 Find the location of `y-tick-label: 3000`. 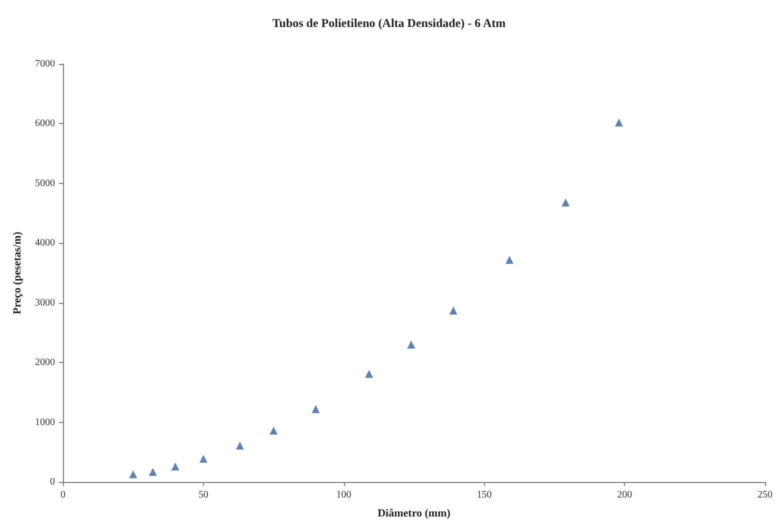

y-tick-label: 3000 is located at coordinates (45, 302).